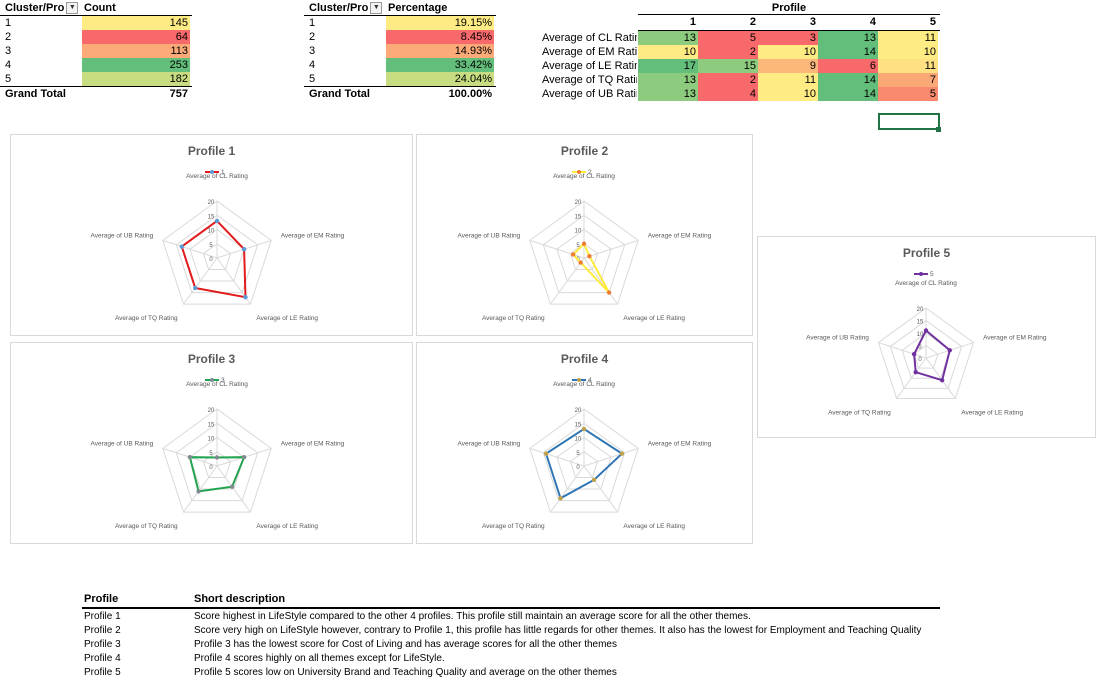 Image resolution: width=1101 pixels, height=692 pixels. What do you see at coordinates (788, 80) in the screenshot?
I see `rating-value: 11` at bounding box center [788, 80].